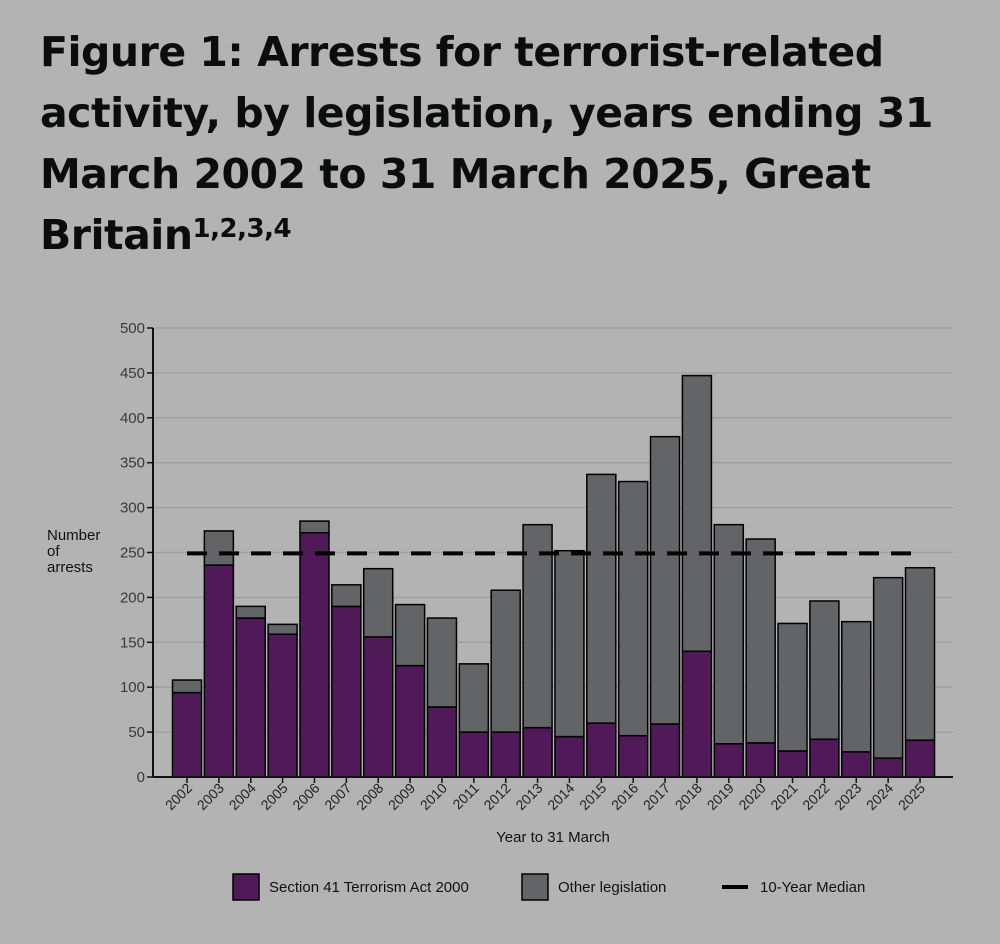 The image size is (1000, 944). I want to click on x-tick-label: 2014, so click(560, 796).